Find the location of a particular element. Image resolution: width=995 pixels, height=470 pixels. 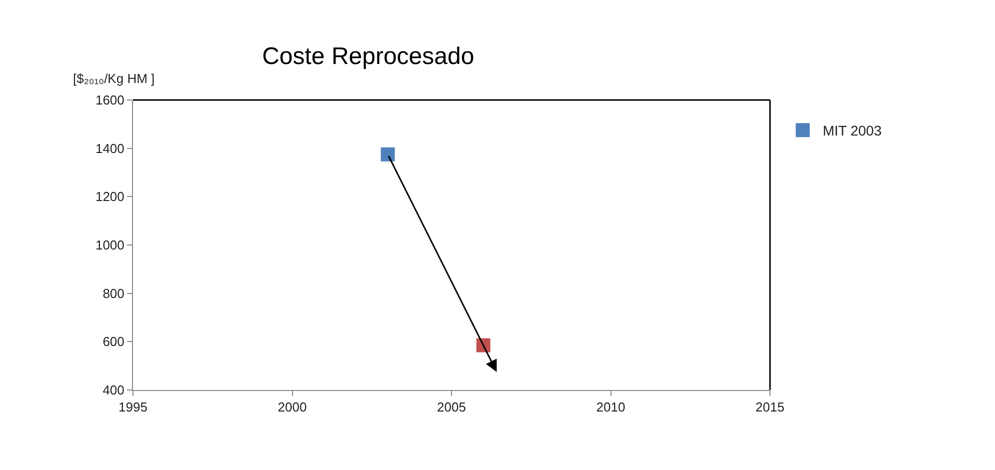

y-tick-label: 800 is located at coordinates (113, 293).